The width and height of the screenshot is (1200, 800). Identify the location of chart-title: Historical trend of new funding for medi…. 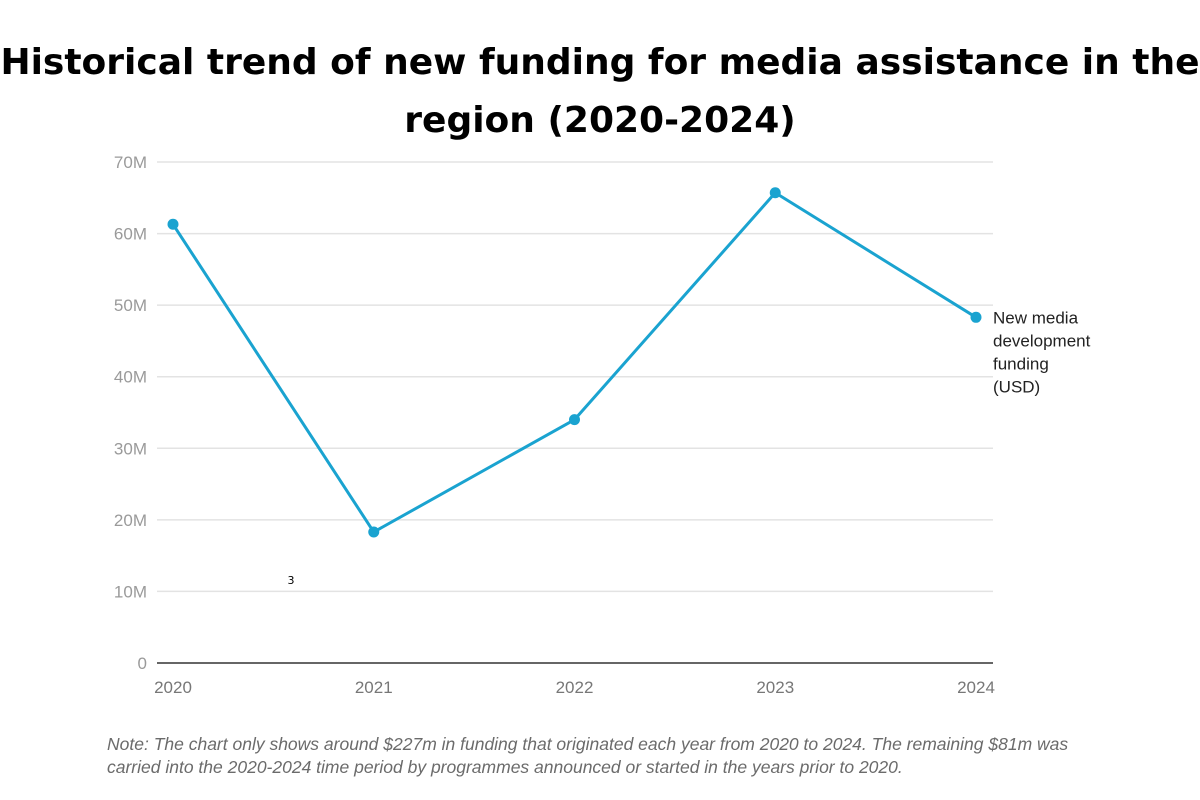
(600, 91).